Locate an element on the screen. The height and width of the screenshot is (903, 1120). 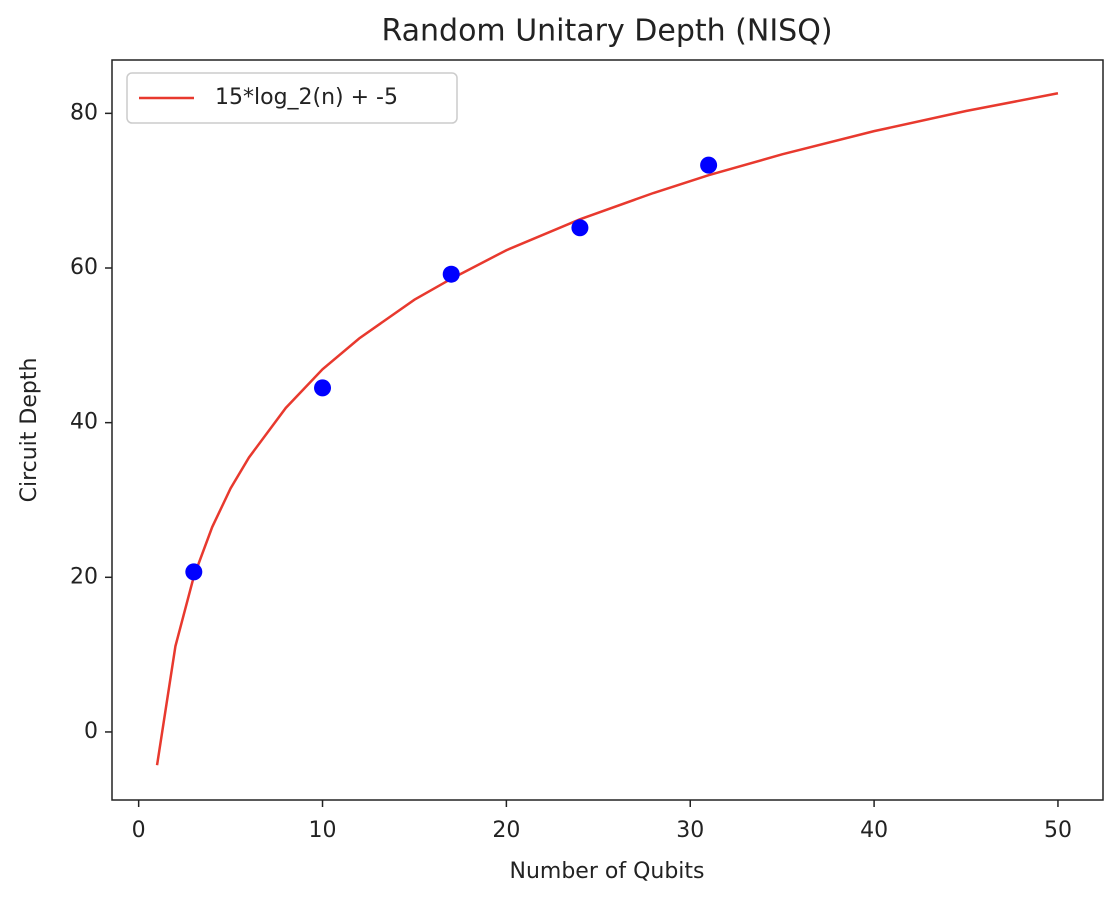
x-tick-label: 40 is located at coordinates (874, 830).